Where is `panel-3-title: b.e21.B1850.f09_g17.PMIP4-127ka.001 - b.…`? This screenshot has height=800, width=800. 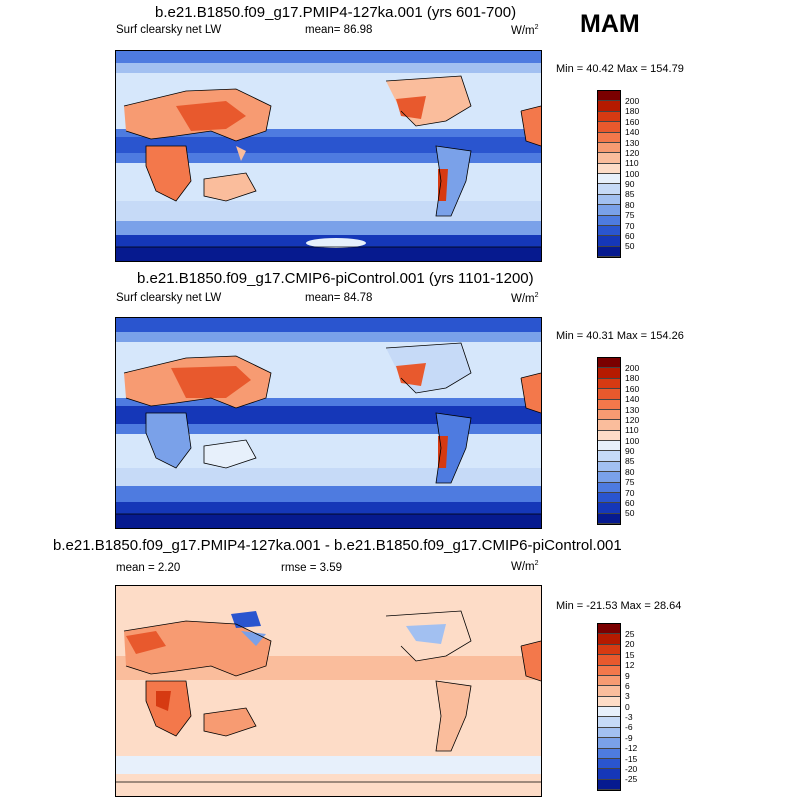
panel-3-title: b.e21.B1850.f09_g17.PMIP4-127ka.001 - b.… is located at coordinates (337, 545).